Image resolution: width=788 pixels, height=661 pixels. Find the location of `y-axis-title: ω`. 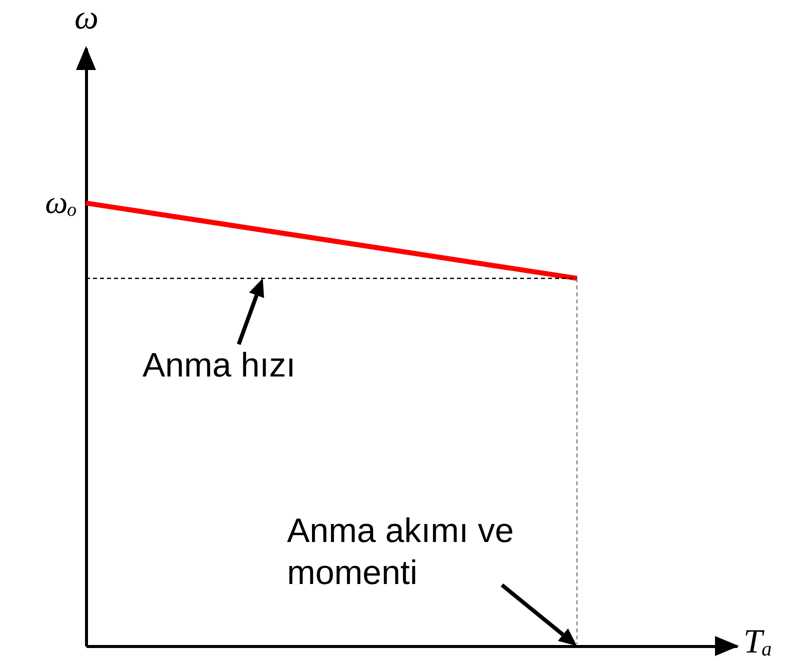

y-axis-title: ω is located at coordinates (86, 18).